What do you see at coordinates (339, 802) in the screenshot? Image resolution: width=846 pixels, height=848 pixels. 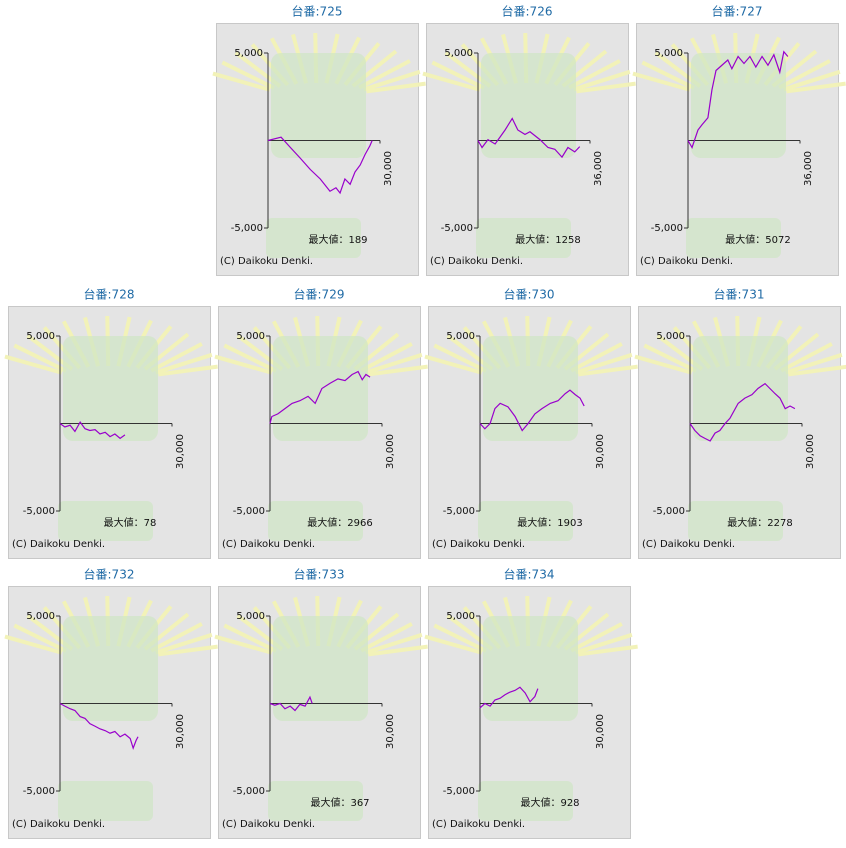 I see `max-value-label: 最大値：367` at bounding box center [339, 802].